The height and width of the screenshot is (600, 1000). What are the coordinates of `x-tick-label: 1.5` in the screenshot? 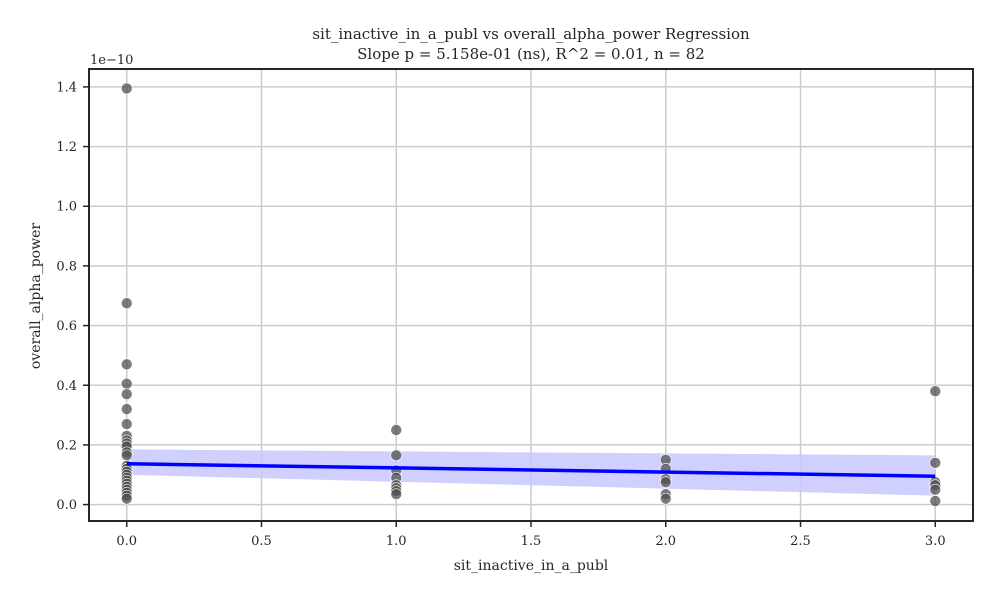 It's located at (531, 541).